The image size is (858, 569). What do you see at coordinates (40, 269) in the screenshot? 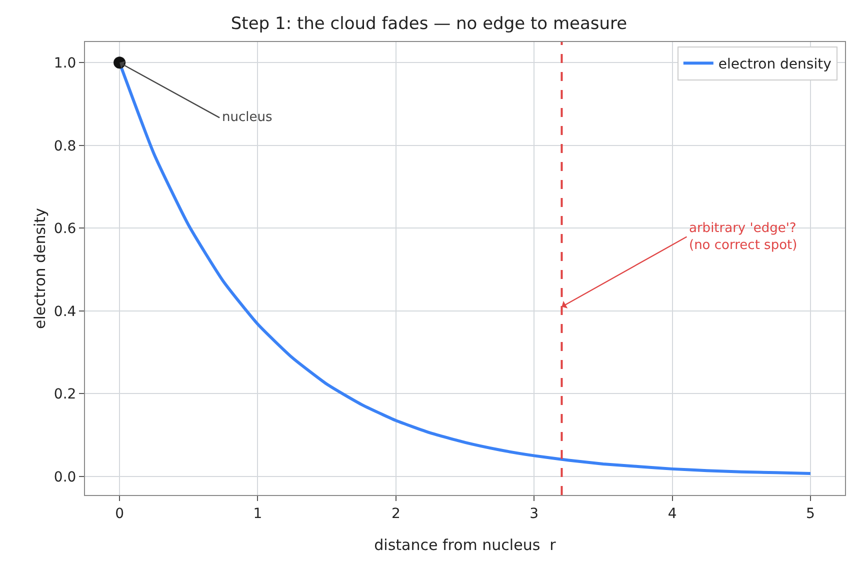
I see `y-axis-title: electron density` at bounding box center [40, 269].